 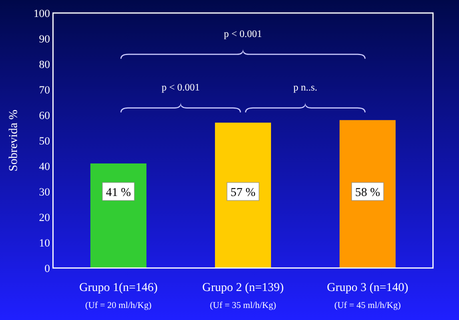 What do you see at coordinates (42, 14) in the screenshot?
I see `y-tick-label: 100` at bounding box center [42, 14].